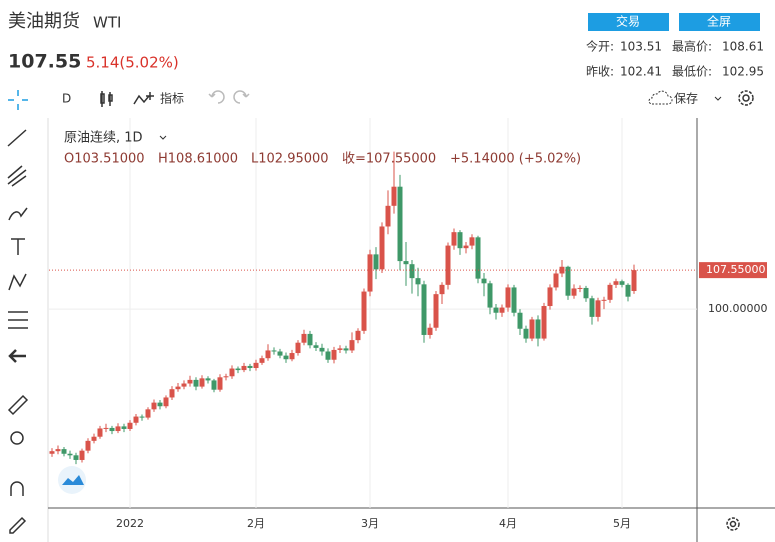 This screenshot has height=542, width=775. I want to click on line-tool, so click(17, 138).